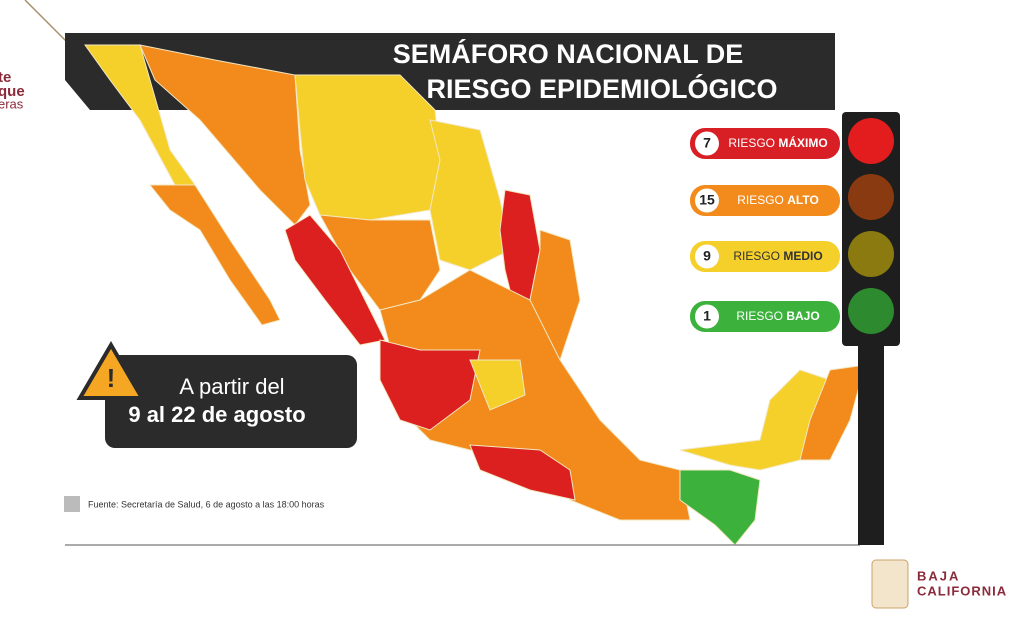  What do you see at coordinates (962, 590) in the screenshot?
I see `right-logo-text: CALIFORNIA` at bounding box center [962, 590].